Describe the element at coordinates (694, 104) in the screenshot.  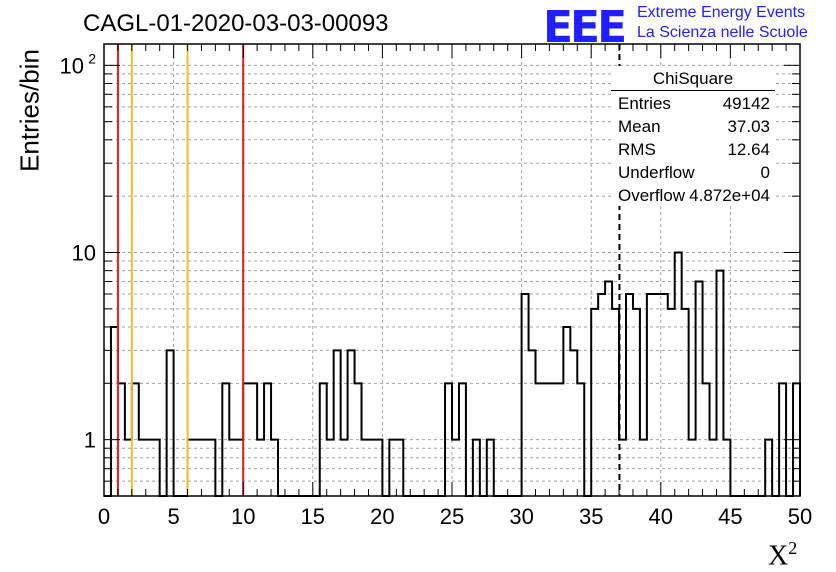
I see `stats-row-entries: Entries 49142` at that location.